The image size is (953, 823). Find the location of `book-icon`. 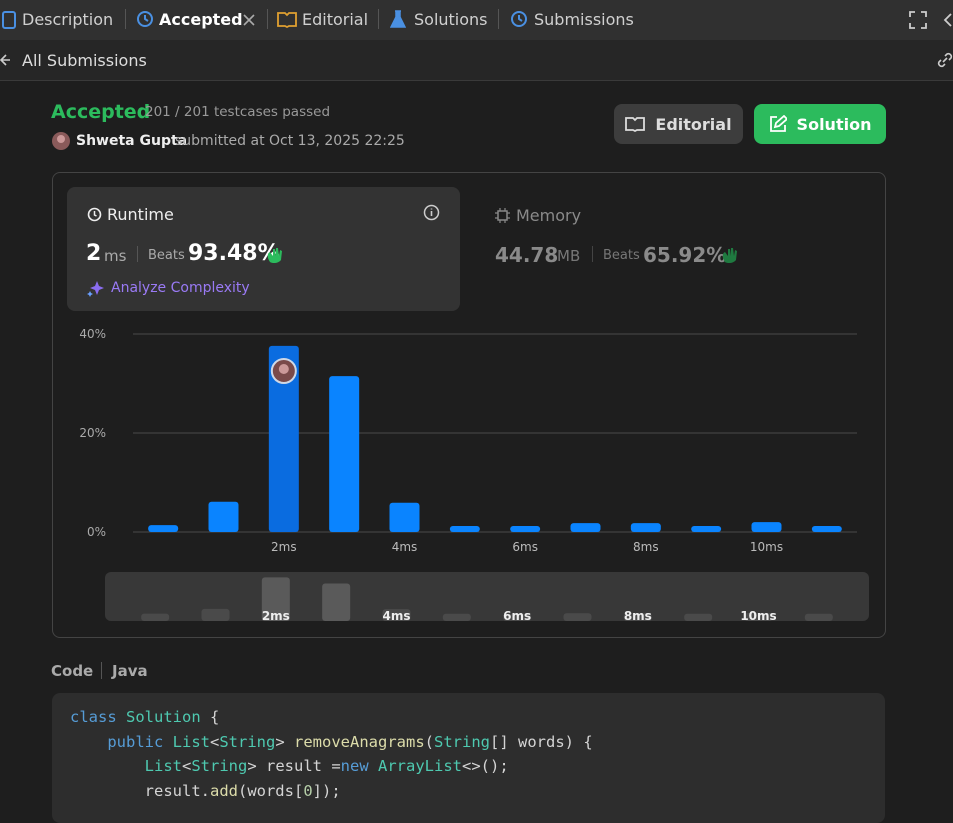

book-icon is located at coordinates (635, 124).